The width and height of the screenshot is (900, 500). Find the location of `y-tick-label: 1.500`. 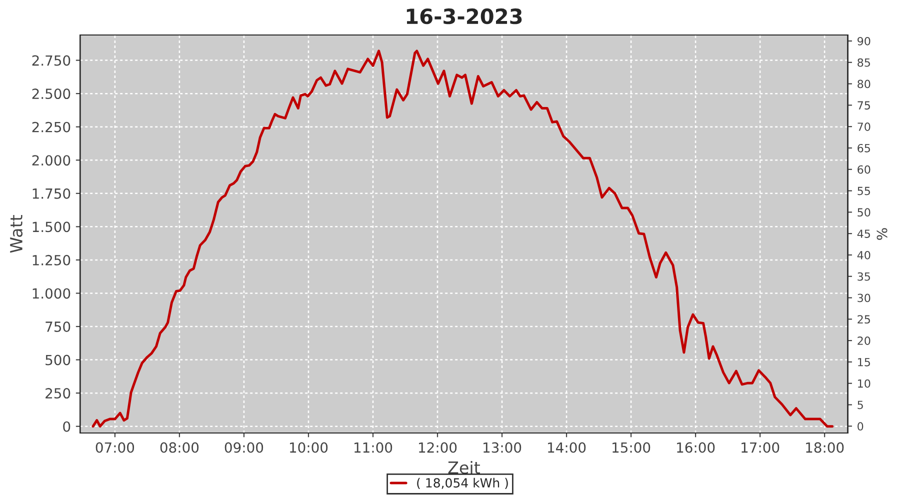

y-tick-label: 1.500 is located at coordinates (51, 227).